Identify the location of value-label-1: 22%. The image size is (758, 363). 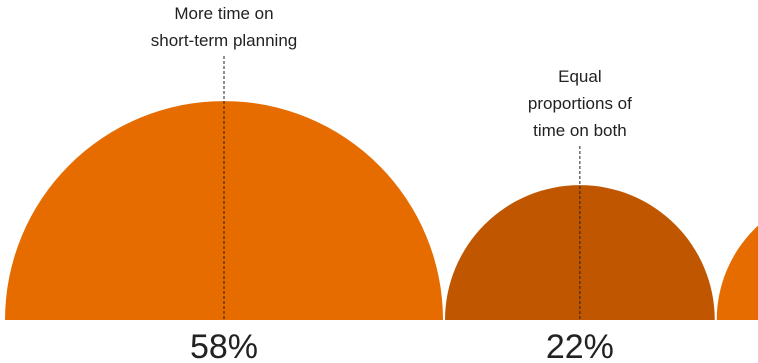
(580, 345).